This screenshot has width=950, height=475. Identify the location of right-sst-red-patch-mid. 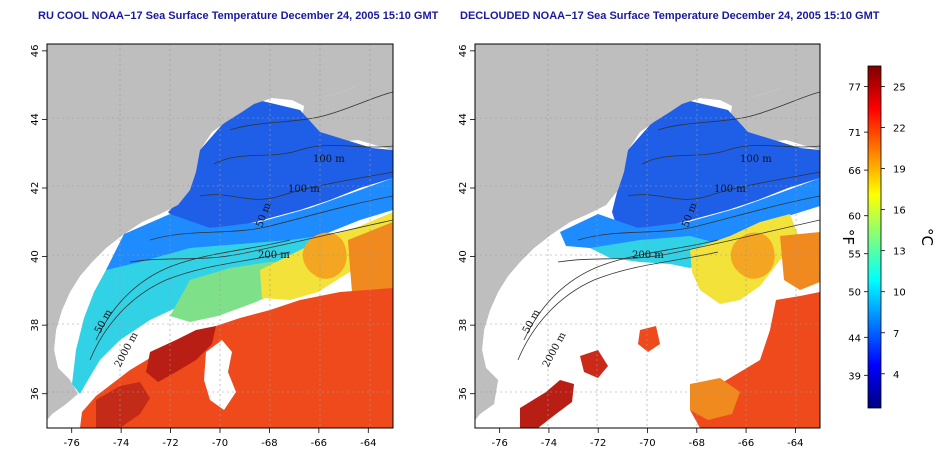
(649, 339).